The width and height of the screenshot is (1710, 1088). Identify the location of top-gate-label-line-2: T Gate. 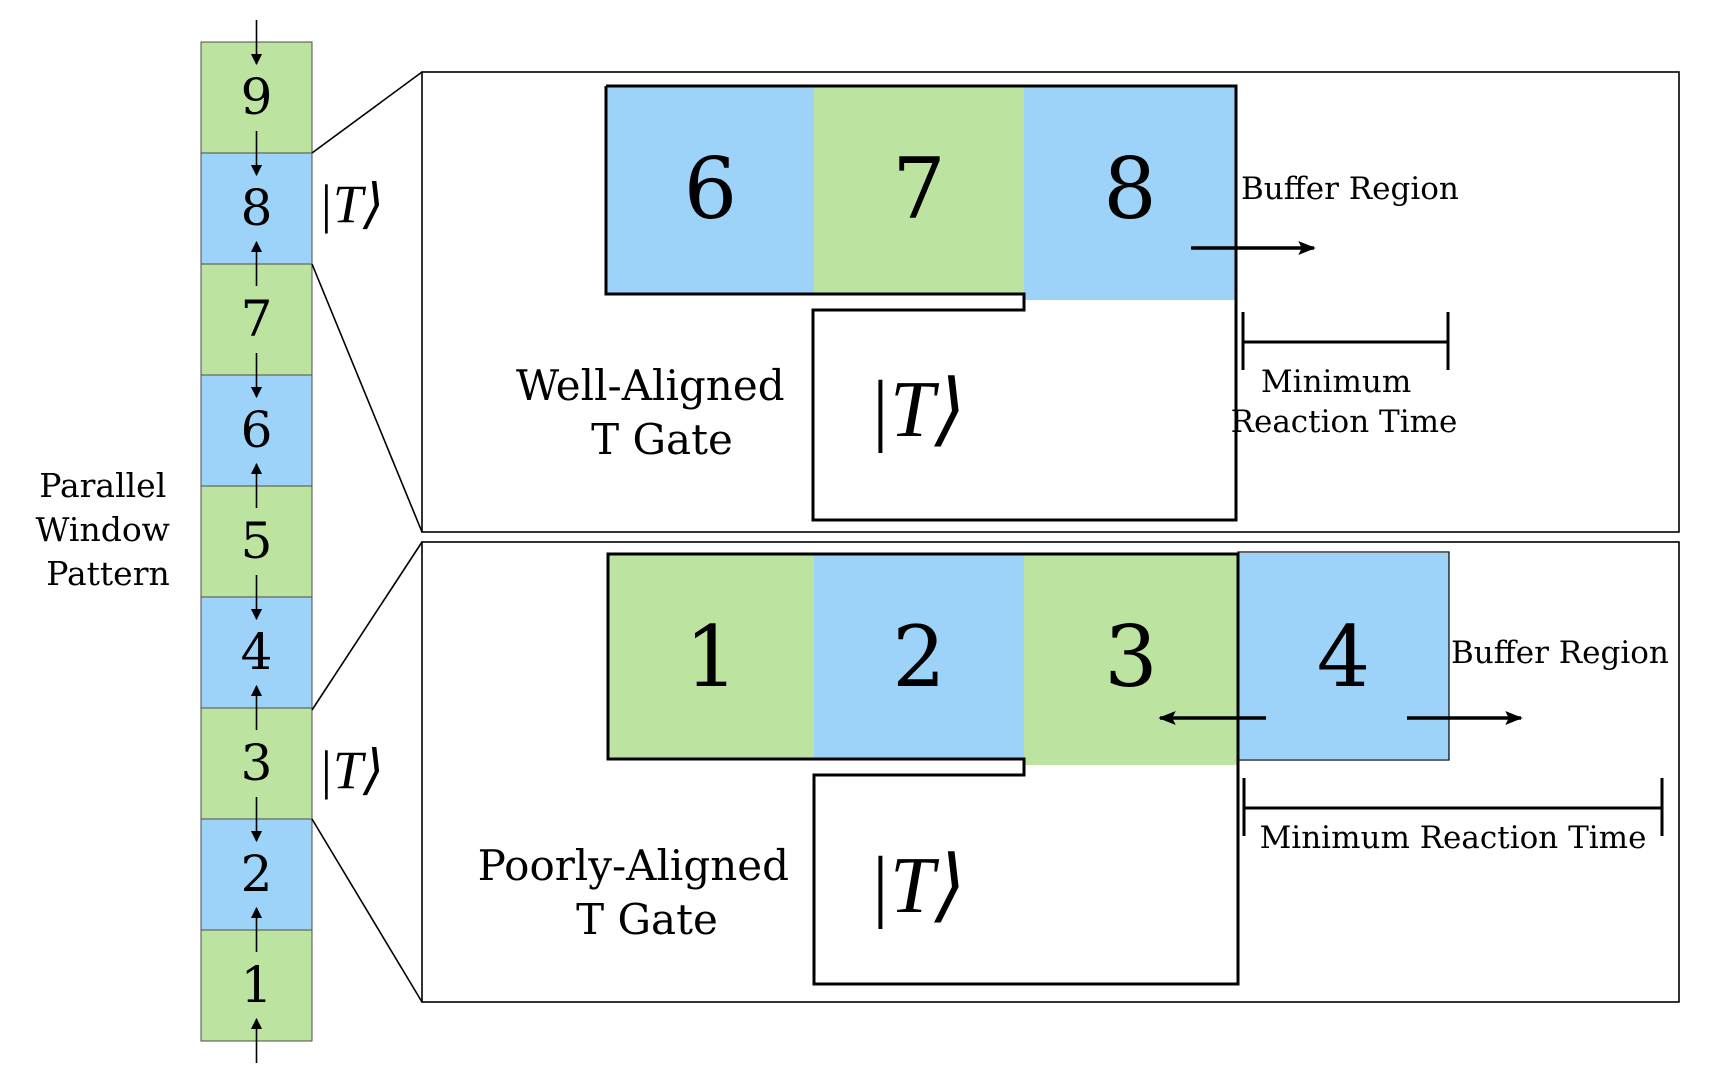
(662, 439).